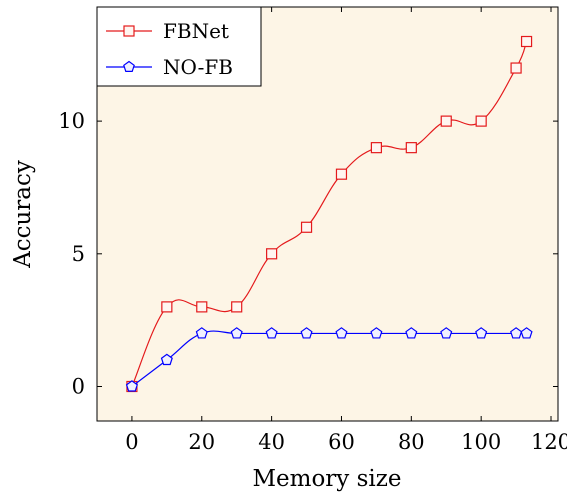 This screenshot has height=493, width=567. Describe the element at coordinates (341, 442) in the screenshot. I see `x-tick-label: 60` at that location.